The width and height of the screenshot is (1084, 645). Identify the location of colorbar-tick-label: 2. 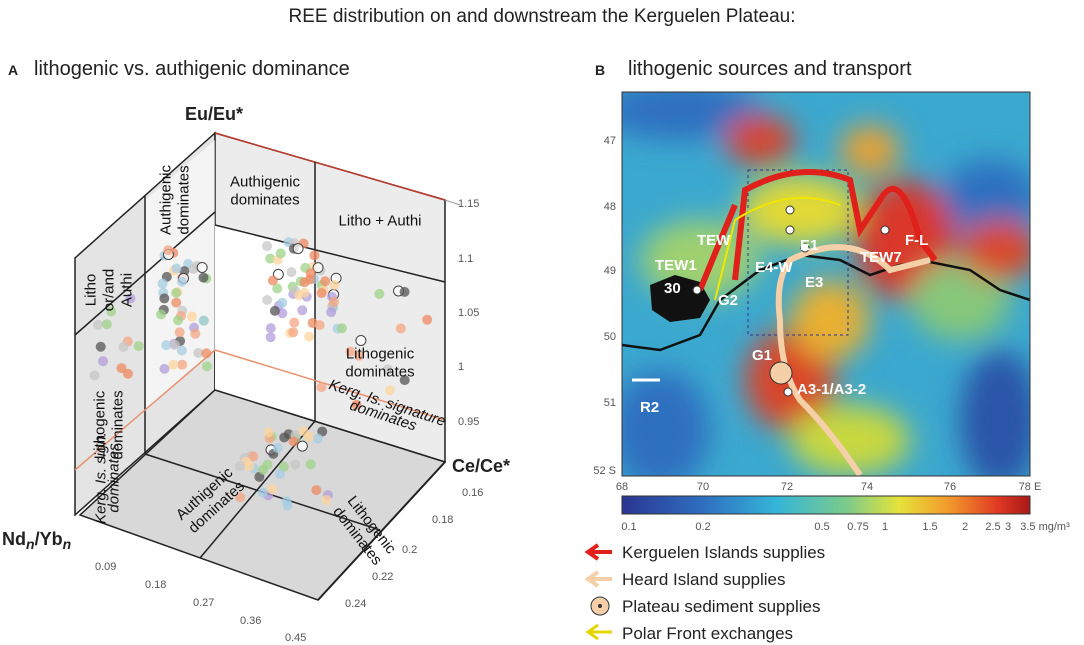
(965, 527).